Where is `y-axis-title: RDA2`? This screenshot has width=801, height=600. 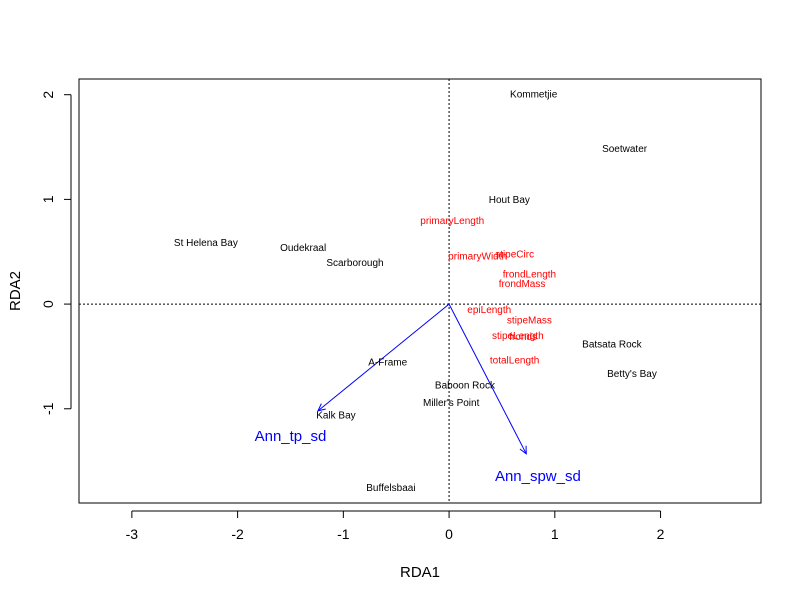
y-axis-title: RDA2 is located at coordinates (15, 291).